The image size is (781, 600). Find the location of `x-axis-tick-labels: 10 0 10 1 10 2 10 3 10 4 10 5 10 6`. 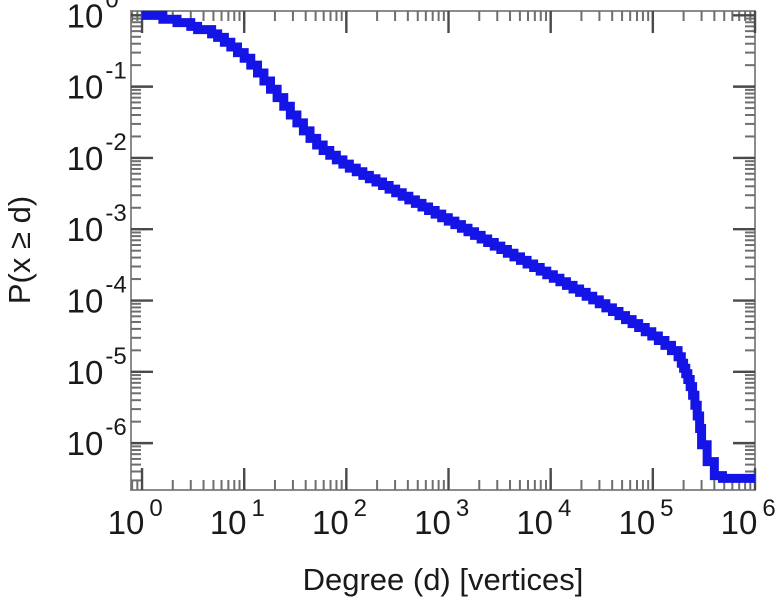

x-axis-tick-labels: 10 0 10 1 10 2 10 3 10 4 10 5 10 6 is located at coordinates (442, 518).